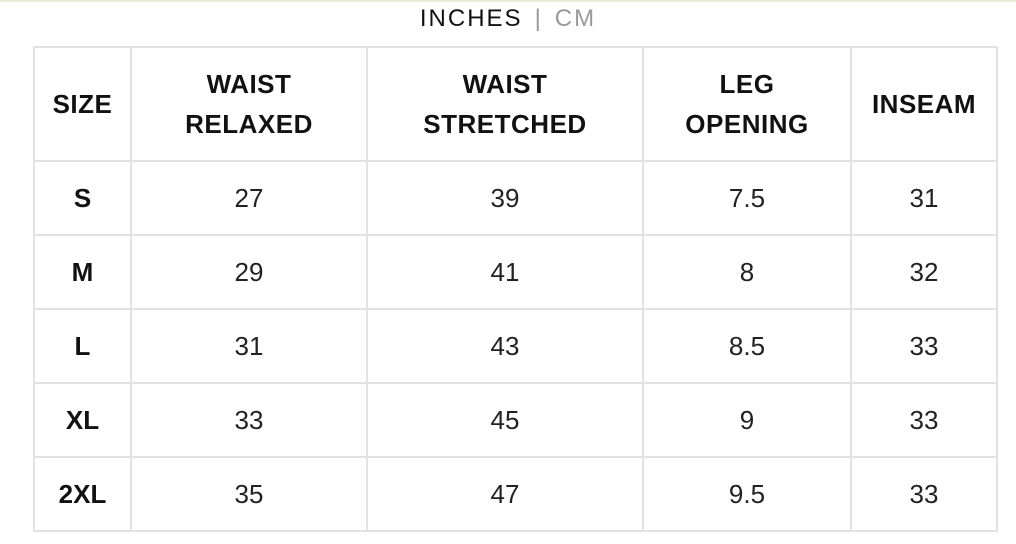 This screenshot has width=1016, height=544. I want to click on header-cell: SIZE, so click(82, 104).